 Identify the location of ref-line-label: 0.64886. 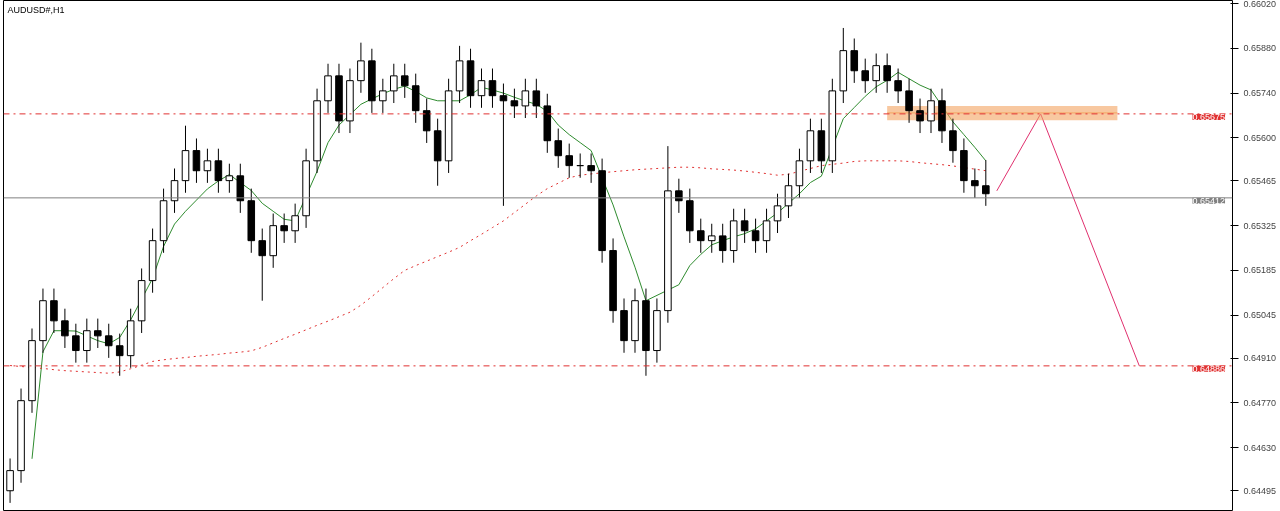
(1209, 368).